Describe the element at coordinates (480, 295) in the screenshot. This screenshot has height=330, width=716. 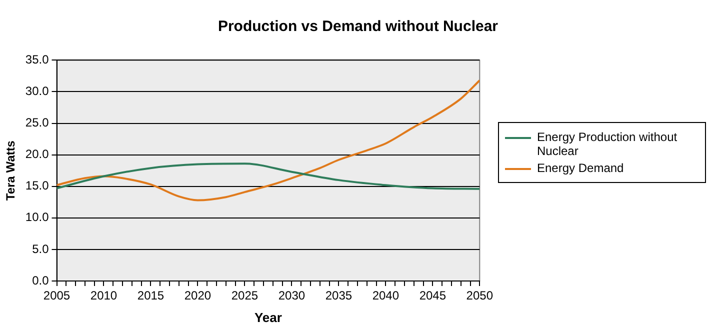
I see `x-tick-label: 2050` at that location.